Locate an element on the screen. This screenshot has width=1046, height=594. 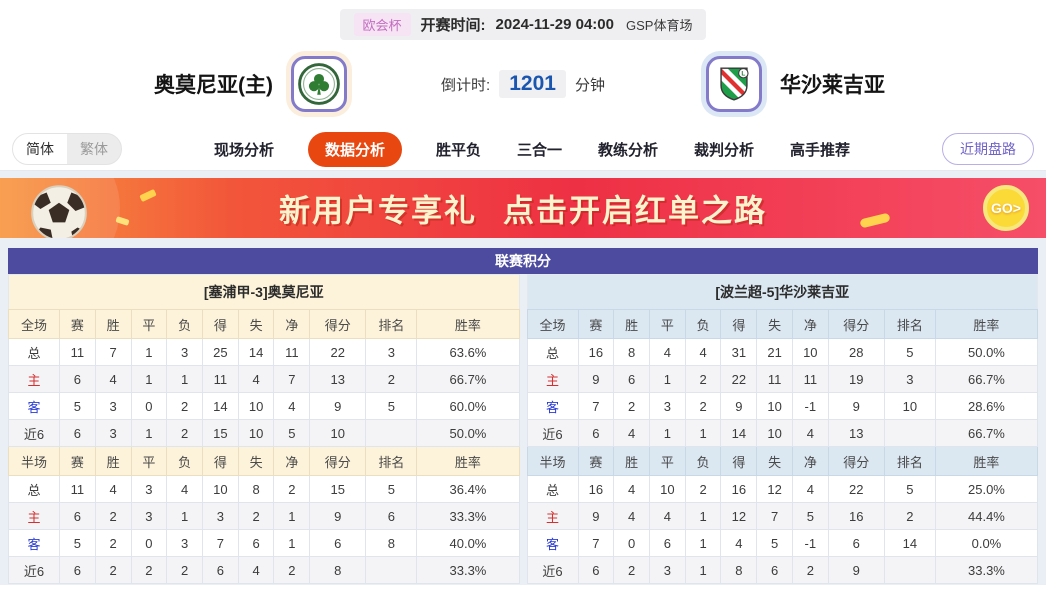
lang-simplified: 简体 is located at coordinates (40, 149).